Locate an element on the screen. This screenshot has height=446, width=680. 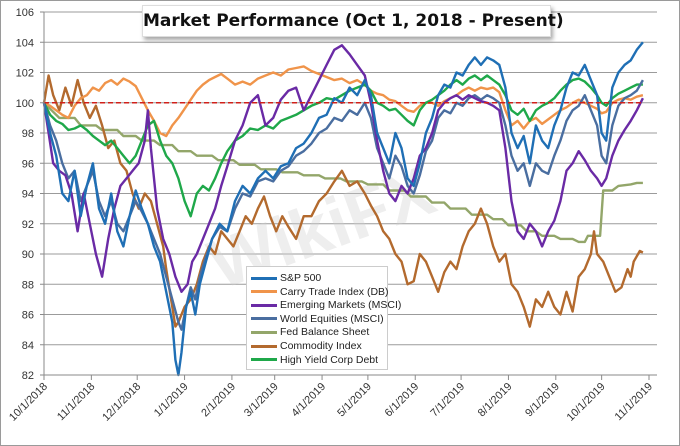
y-tick-label: 86 is located at coordinates (28, 316).